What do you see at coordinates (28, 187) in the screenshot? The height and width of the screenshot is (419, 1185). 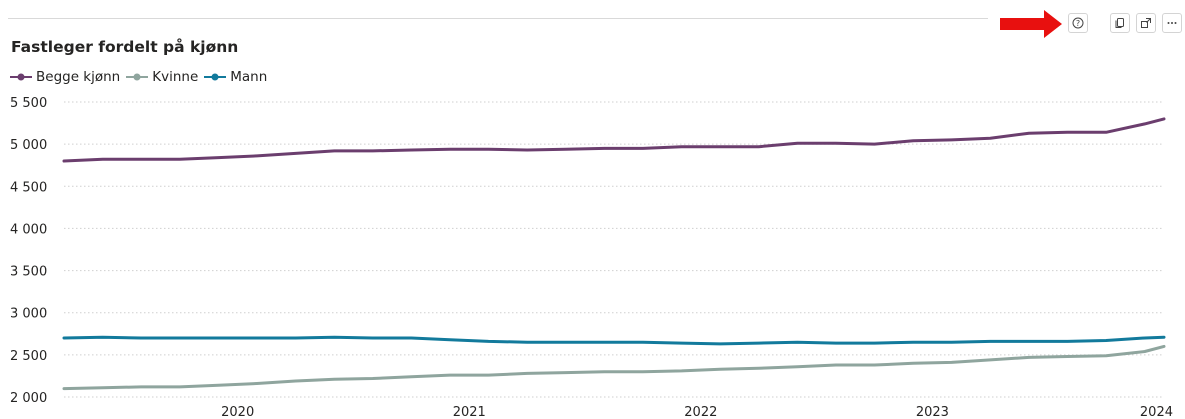 I see `y-tick-label-4500: 4 500` at bounding box center [28, 187].